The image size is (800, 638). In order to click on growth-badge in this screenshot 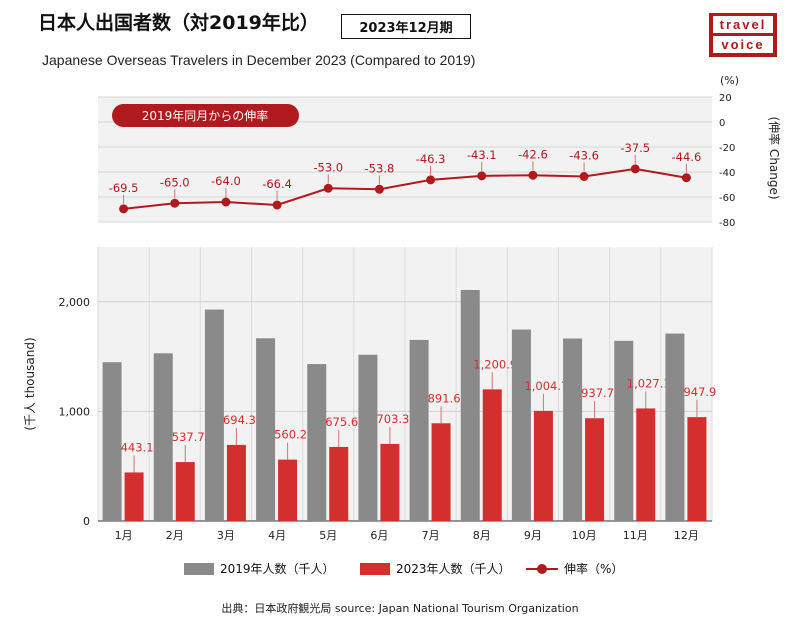, I will do `click(205, 115)`.